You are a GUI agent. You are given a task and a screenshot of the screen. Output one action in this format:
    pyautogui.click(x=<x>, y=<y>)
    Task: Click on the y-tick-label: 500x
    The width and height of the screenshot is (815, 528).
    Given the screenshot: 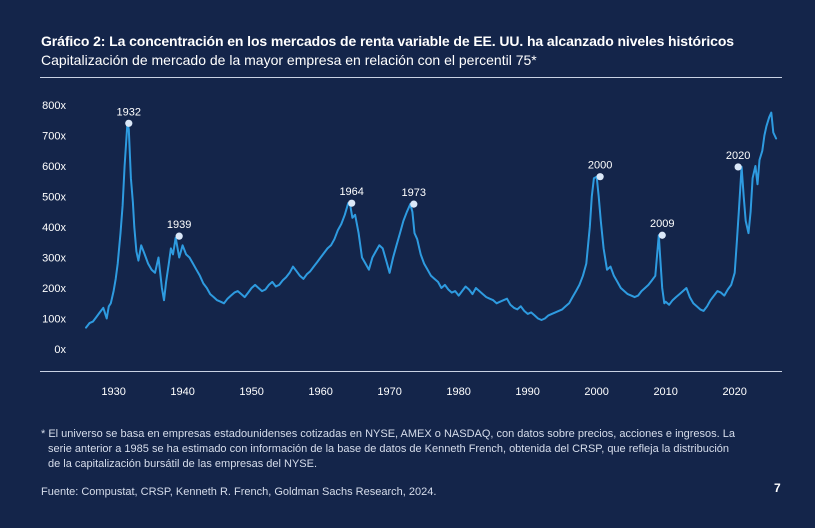 What is the action you would take?
    pyautogui.click(x=54, y=198)
    